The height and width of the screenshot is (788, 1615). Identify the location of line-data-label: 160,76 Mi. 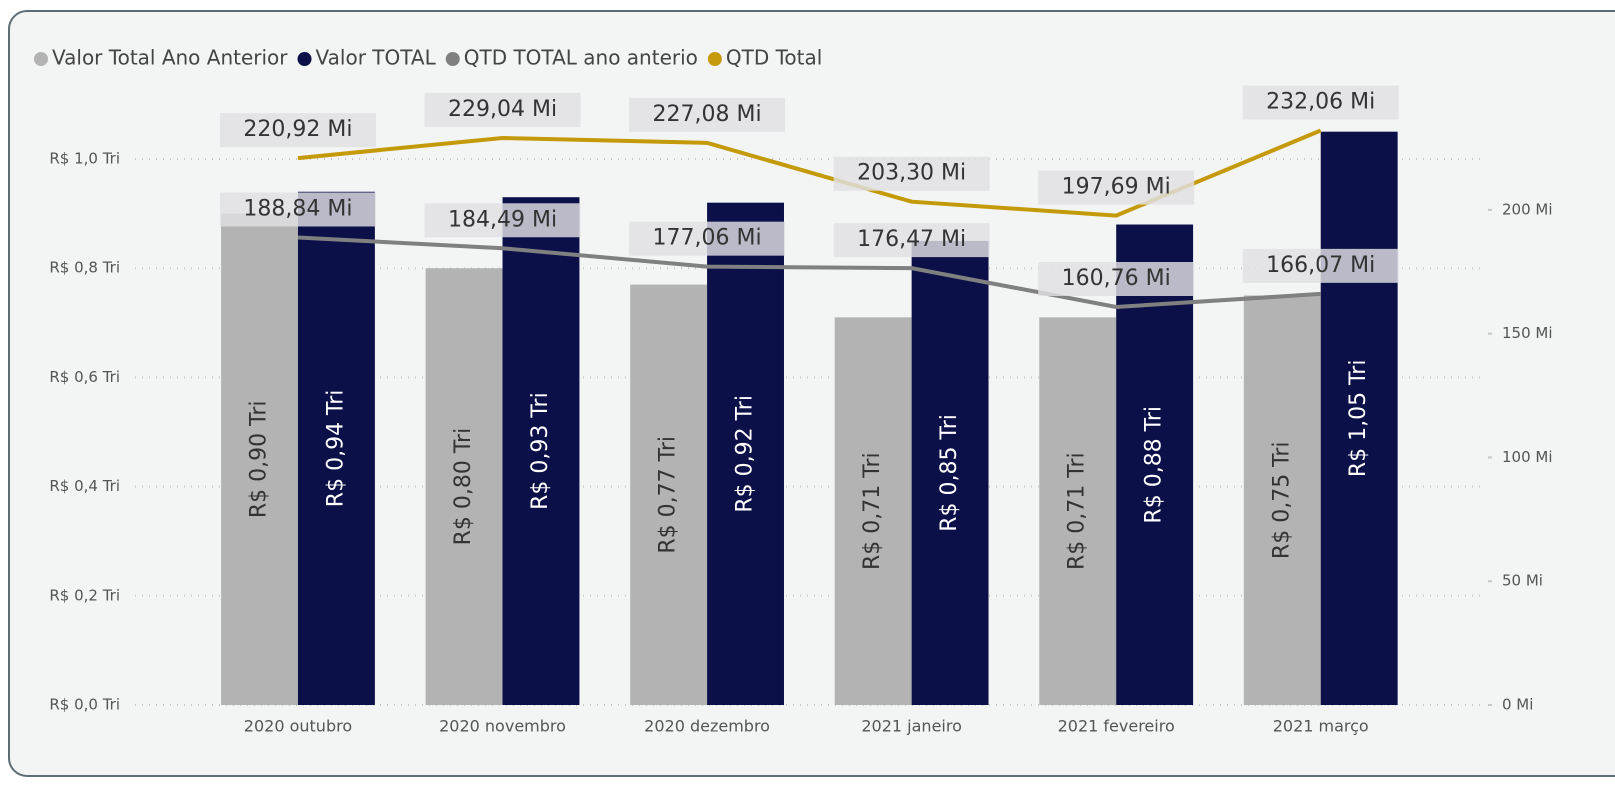
(1116, 279).